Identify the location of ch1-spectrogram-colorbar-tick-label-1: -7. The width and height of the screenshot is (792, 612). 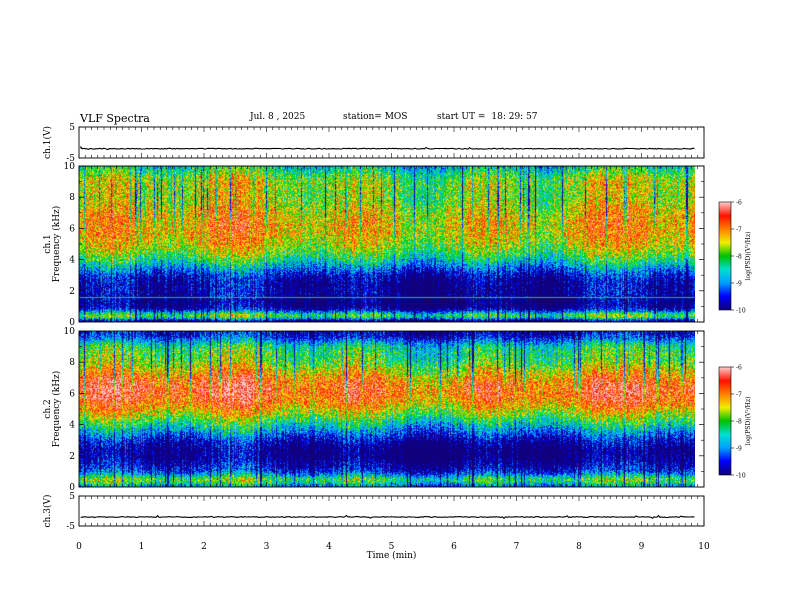
(739, 230).